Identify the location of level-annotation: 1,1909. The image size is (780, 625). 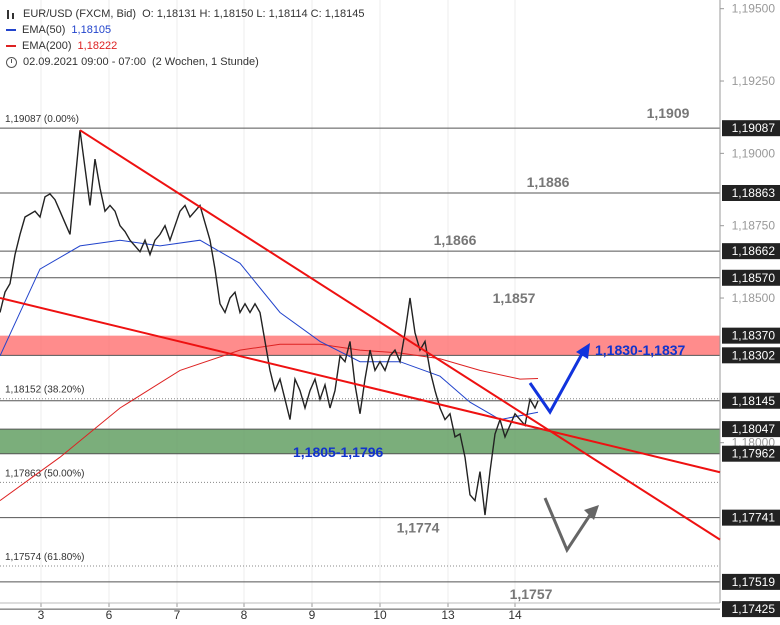
(668, 113).